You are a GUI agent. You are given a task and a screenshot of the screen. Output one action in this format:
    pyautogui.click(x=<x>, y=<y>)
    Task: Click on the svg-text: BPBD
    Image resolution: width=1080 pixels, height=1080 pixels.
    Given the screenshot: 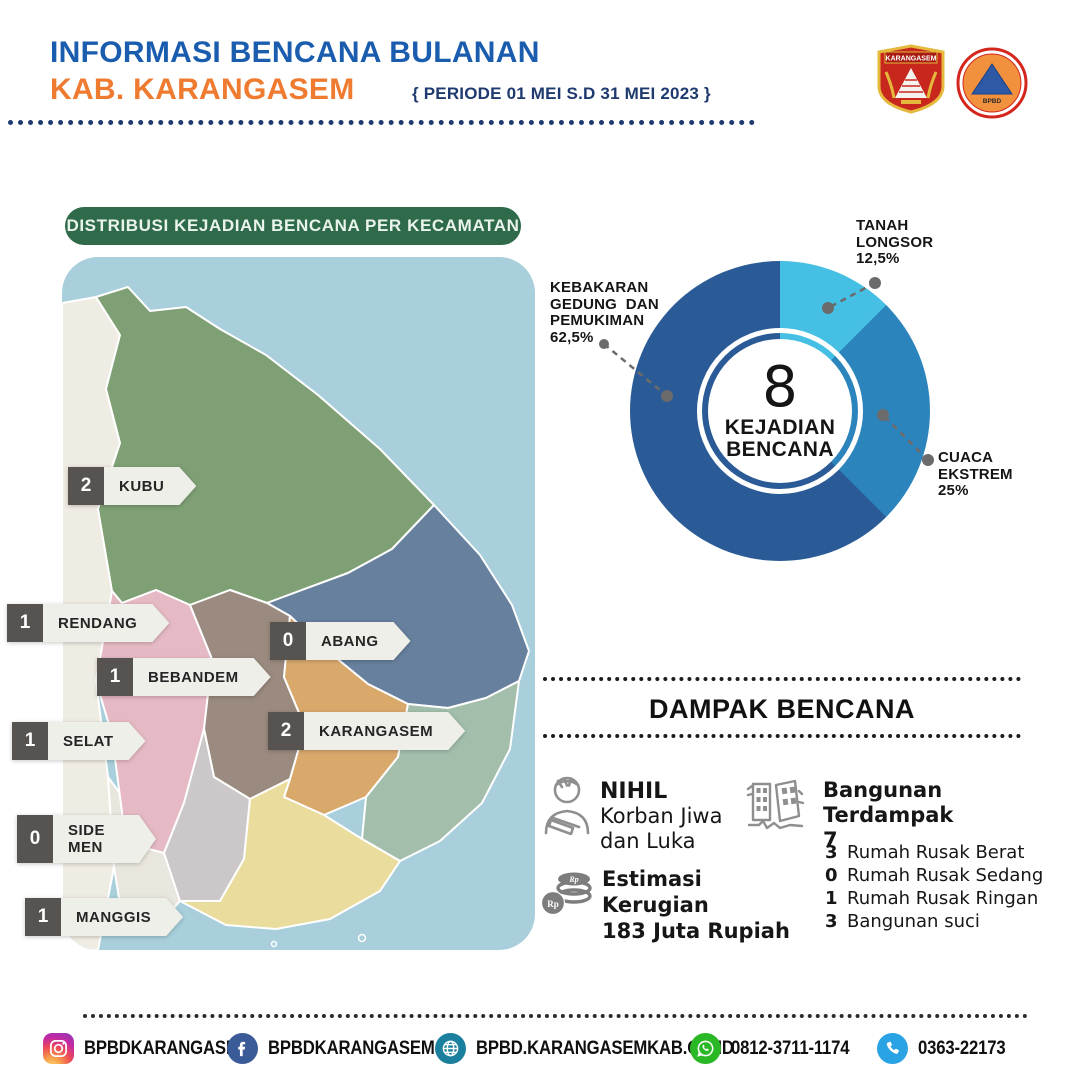 What is the action you would take?
    pyautogui.click(x=992, y=101)
    